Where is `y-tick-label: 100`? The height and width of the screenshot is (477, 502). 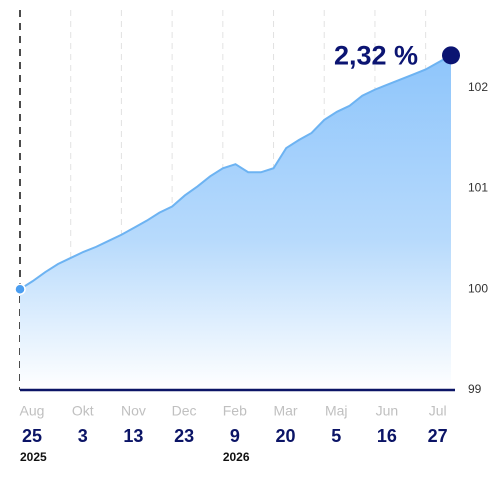 y-tick-label: 100 is located at coordinates (478, 288).